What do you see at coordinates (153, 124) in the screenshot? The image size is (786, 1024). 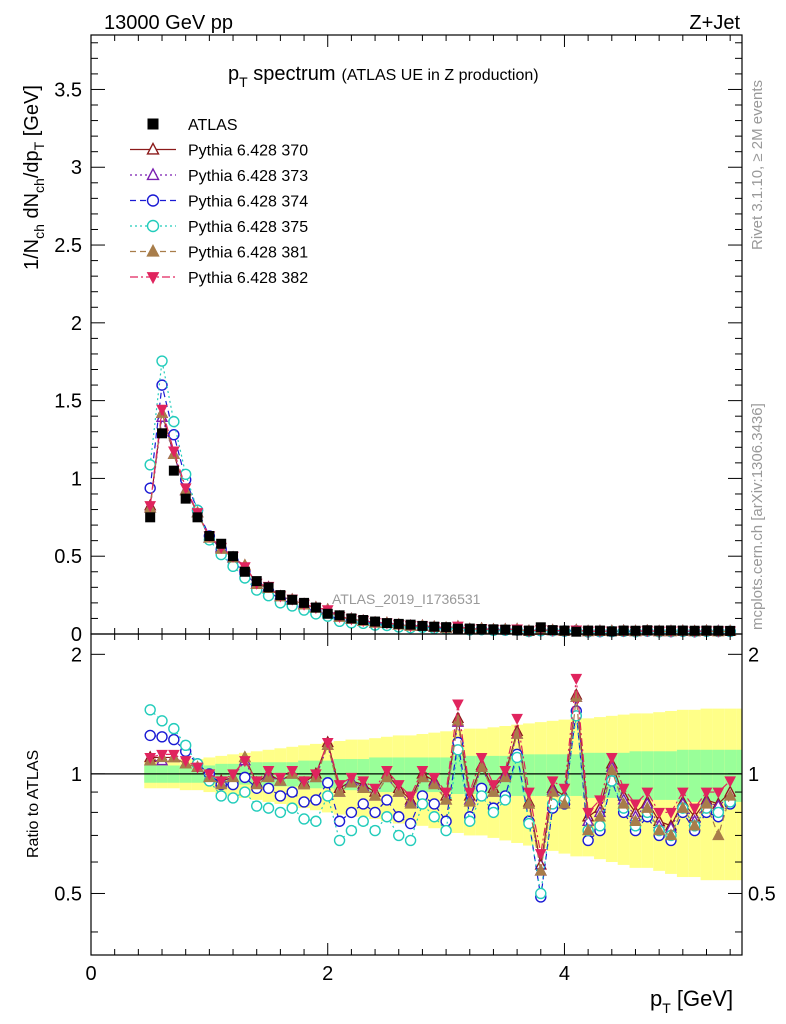 I see `legend-marker` at bounding box center [153, 124].